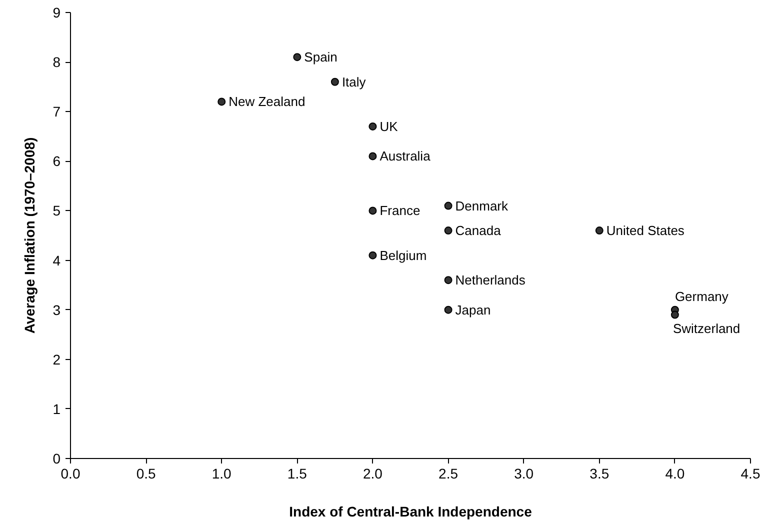 The width and height of the screenshot is (782, 527). Describe the element at coordinates (389, 126) in the screenshot. I see `annotation: UK` at that location.